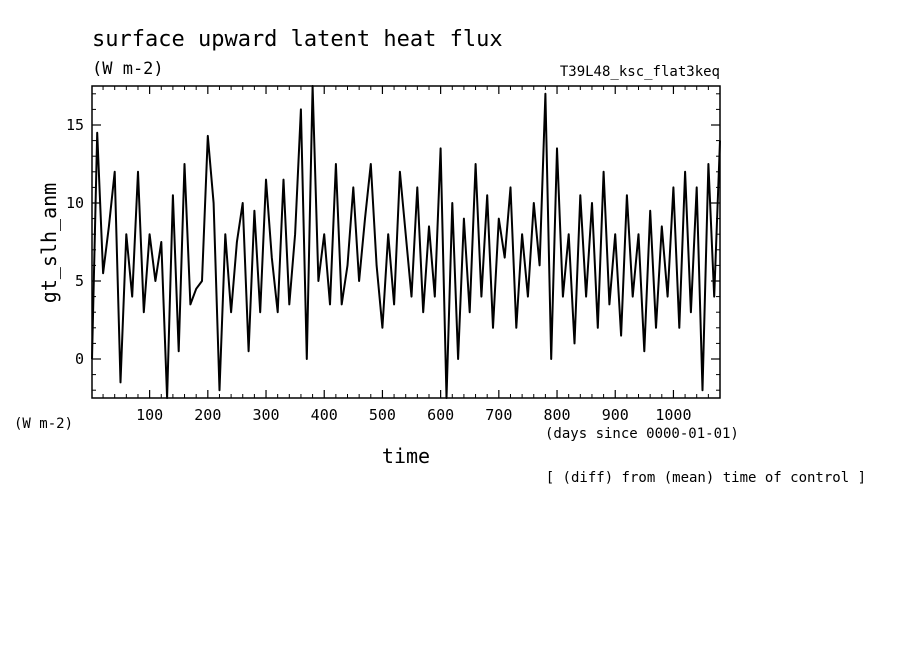  What do you see at coordinates (642, 434) in the screenshot?
I see `x-units-label: (days since 0000-01-01)` at bounding box center [642, 434].